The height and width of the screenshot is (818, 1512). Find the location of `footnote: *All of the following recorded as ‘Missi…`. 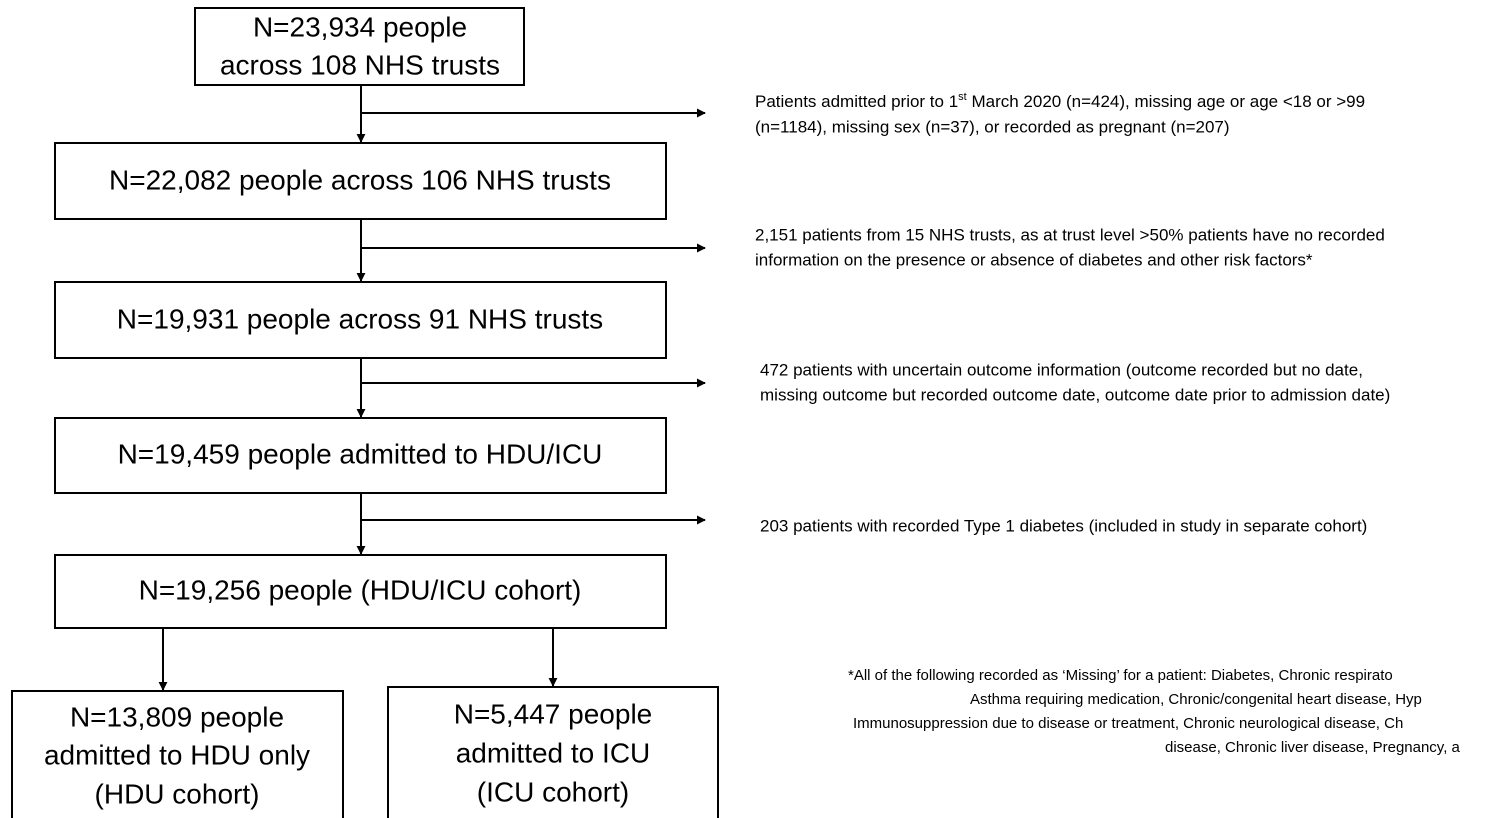

footnote: *All of the following recorded as ‘Missi… is located at coordinates (1120, 675).